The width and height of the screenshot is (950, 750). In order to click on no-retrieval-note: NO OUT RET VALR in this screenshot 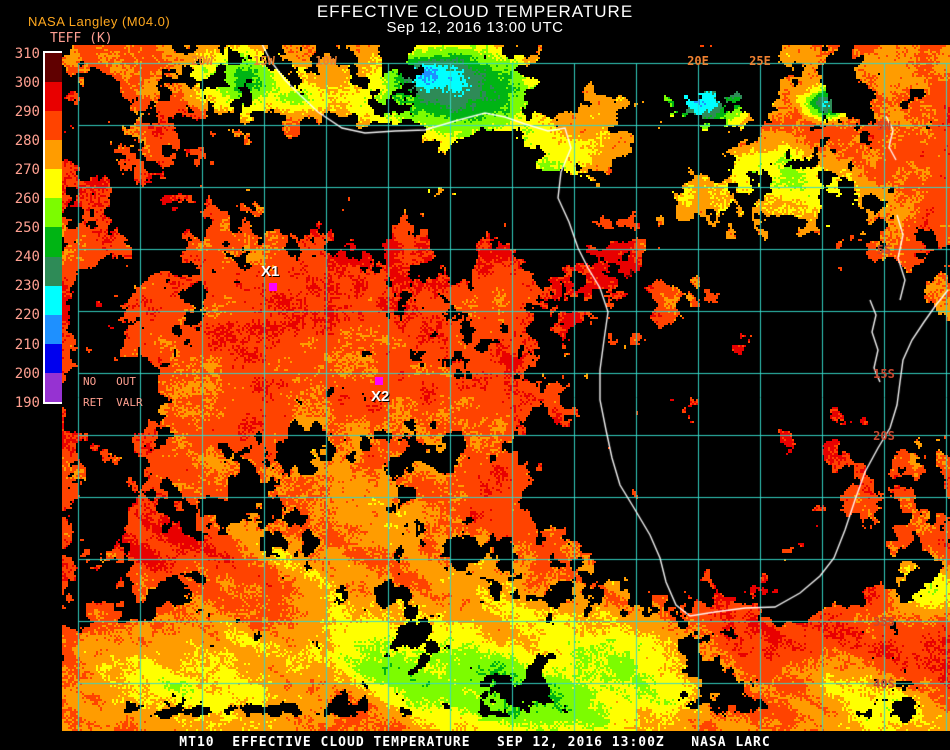, I will do `click(113, 392)`.